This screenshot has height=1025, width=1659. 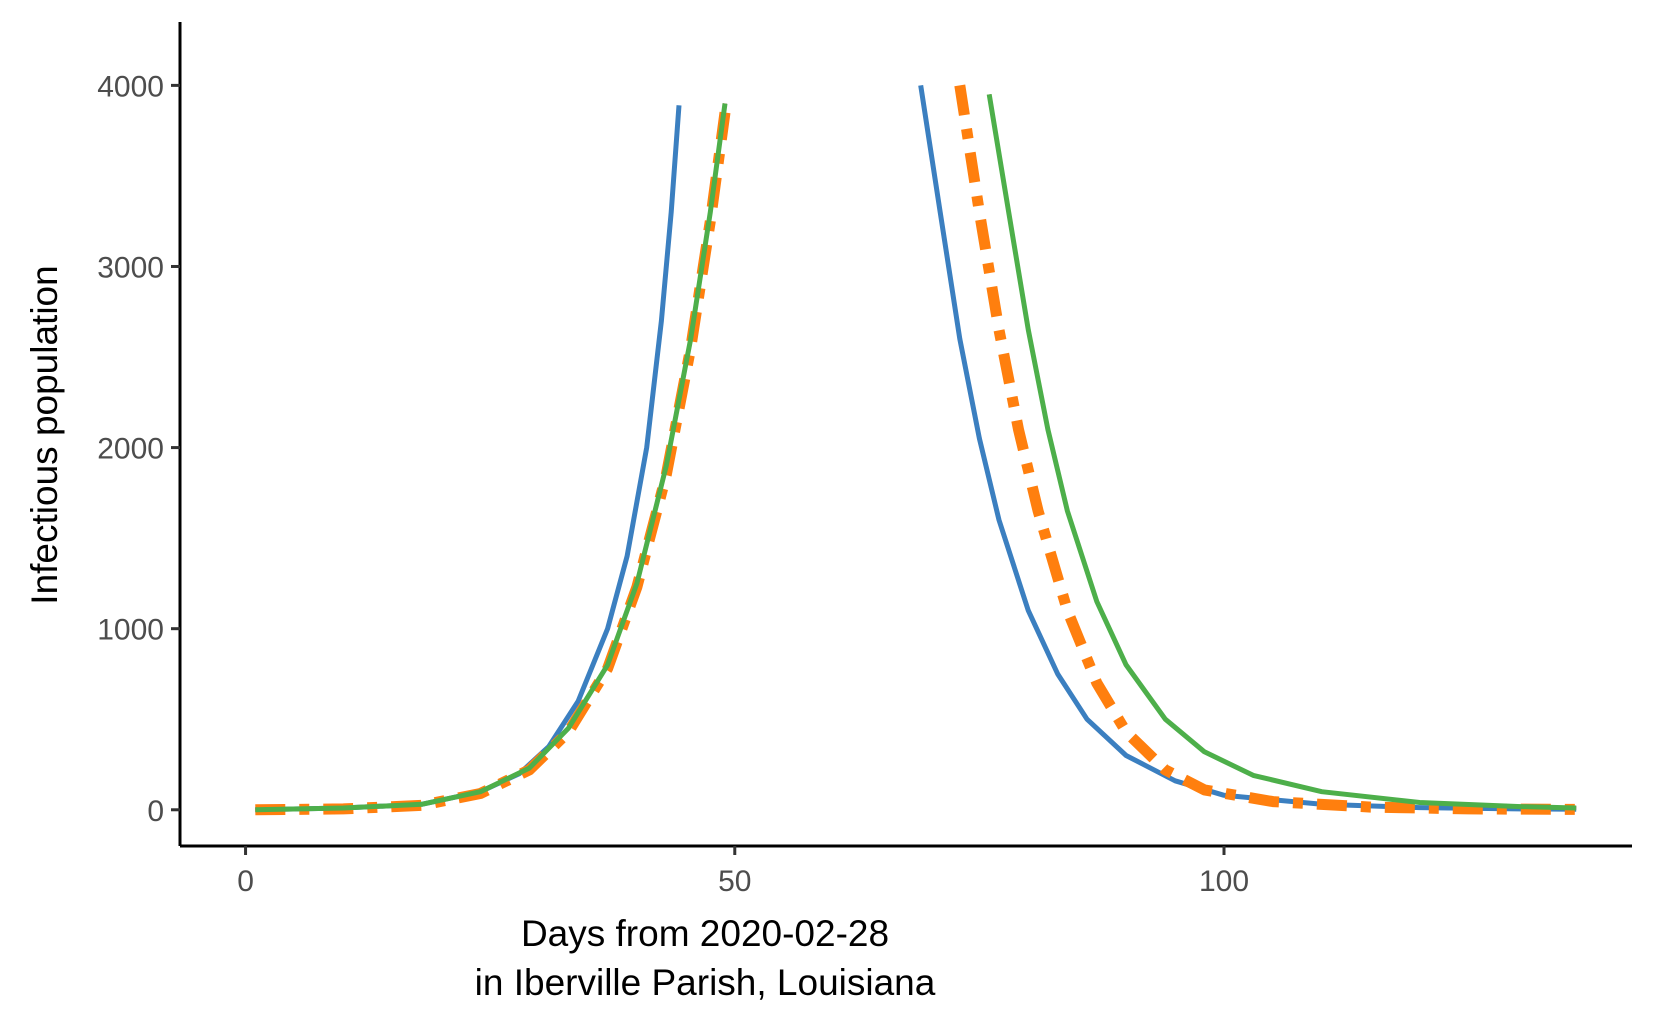 I want to click on y-tick-label: 3000, so click(x=130, y=267).